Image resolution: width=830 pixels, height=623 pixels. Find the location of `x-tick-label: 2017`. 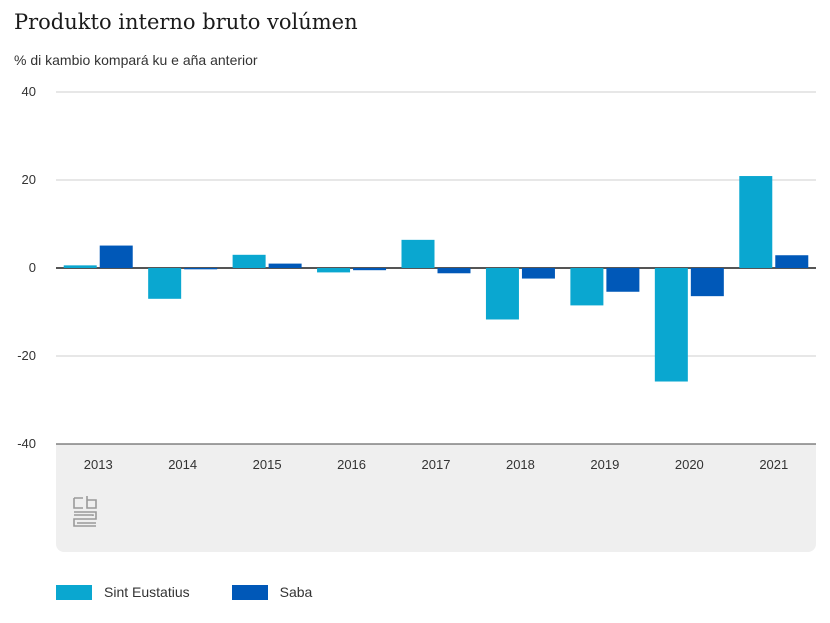

x-tick-label: 2017 is located at coordinates (436, 464).